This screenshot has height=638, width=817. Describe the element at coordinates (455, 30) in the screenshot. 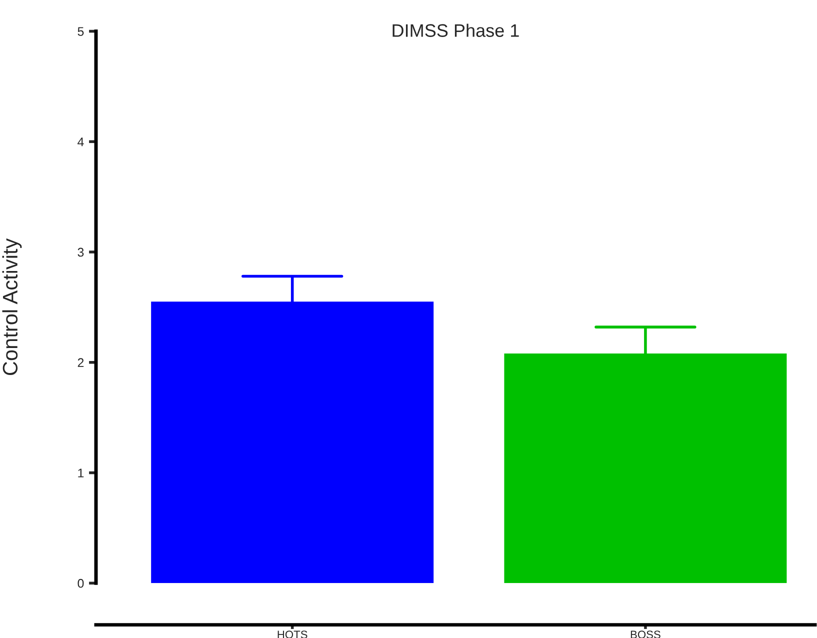

I see `chart-title: DIMSS Phase 1` at that location.